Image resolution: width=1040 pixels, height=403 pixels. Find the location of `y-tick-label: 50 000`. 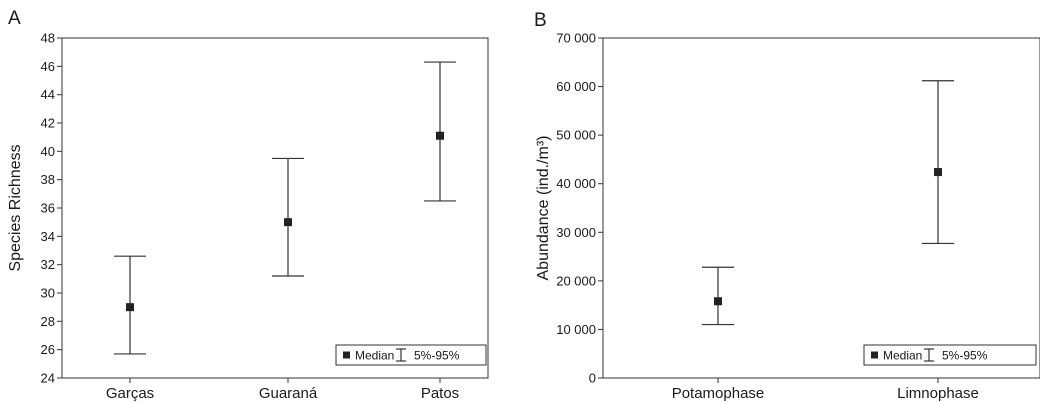

y-tick-label: 50 000 is located at coordinates (576, 135).